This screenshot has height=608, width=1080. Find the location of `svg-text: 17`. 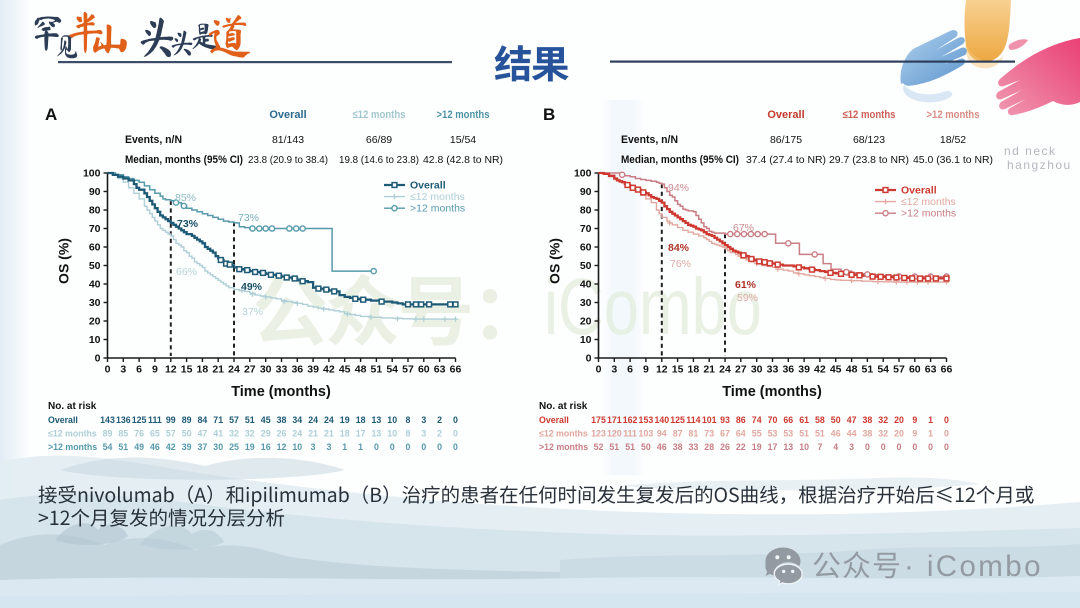

svg-text: 17 is located at coordinates (361, 434).